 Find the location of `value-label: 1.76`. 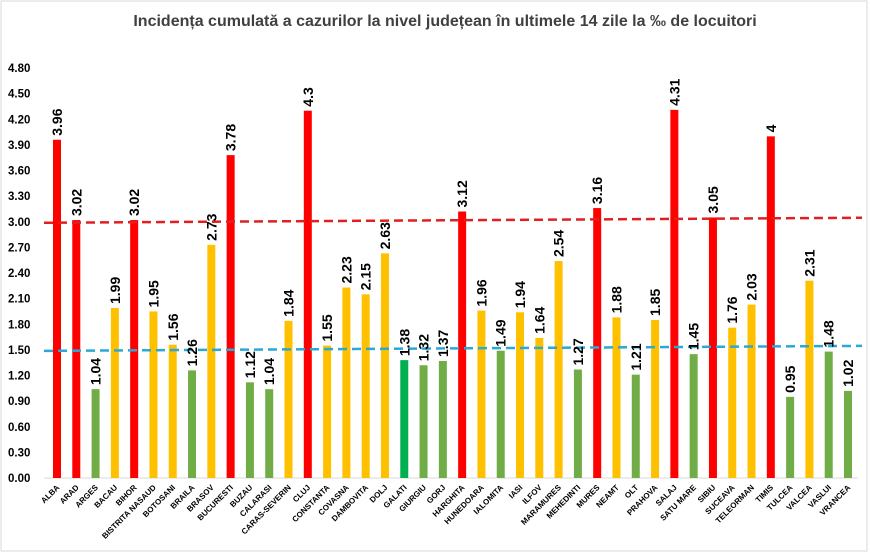

value-label: 1.76 is located at coordinates (732, 309).